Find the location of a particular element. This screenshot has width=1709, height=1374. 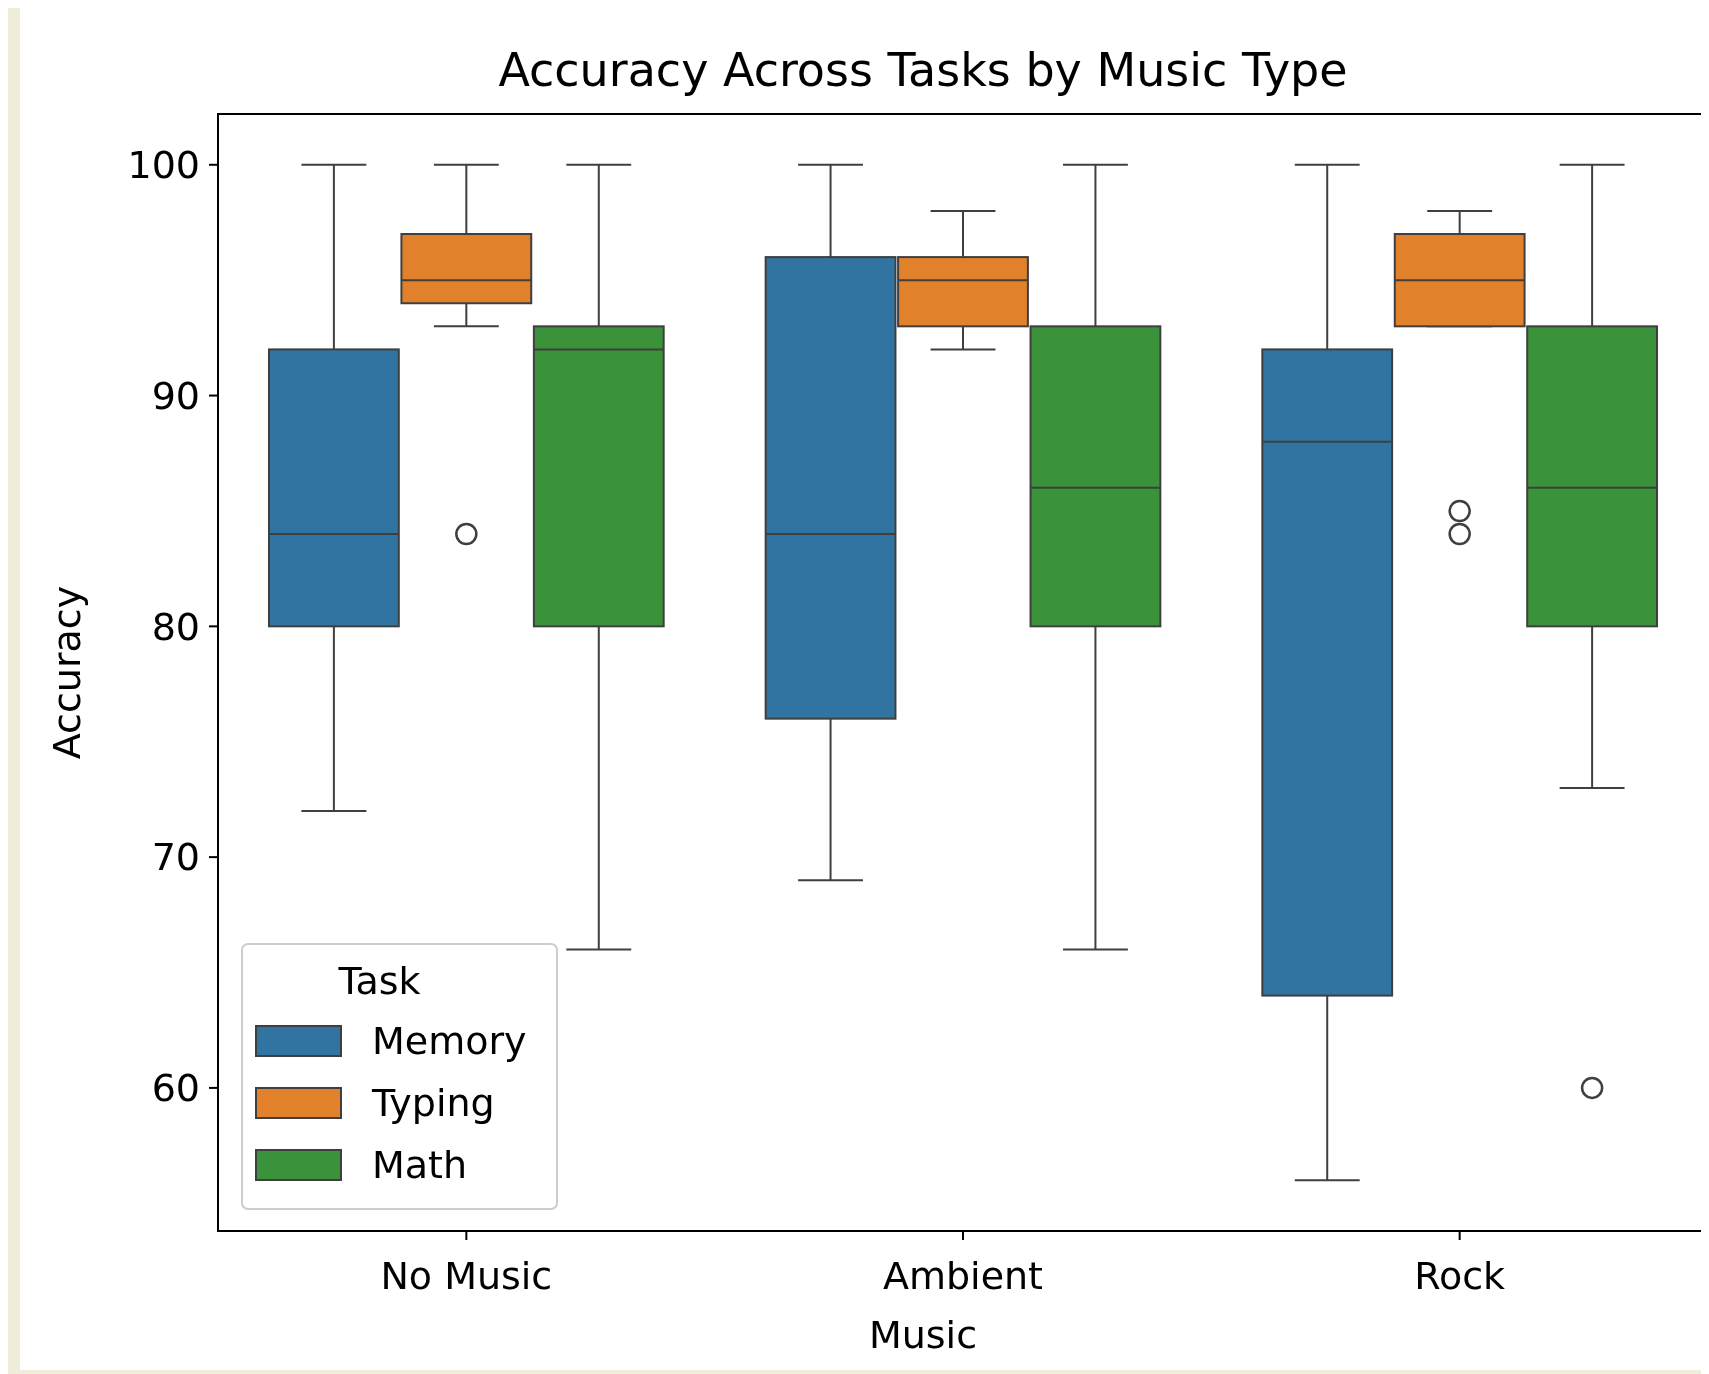

x-tick-label: Ambient is located at coordinates (963, 1276).